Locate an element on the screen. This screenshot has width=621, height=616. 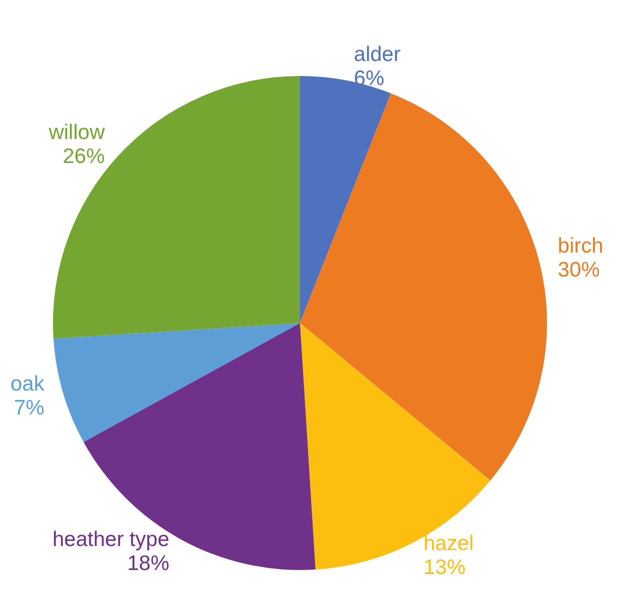
slice-label: hazel is located at coordinates (448, 544).